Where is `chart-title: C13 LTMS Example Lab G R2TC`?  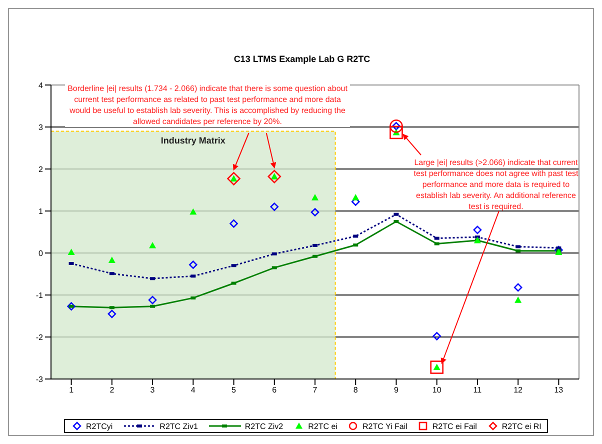
chart-title: C13 LTMS Example Lab G R2TC is located at coordinates (302, 59).